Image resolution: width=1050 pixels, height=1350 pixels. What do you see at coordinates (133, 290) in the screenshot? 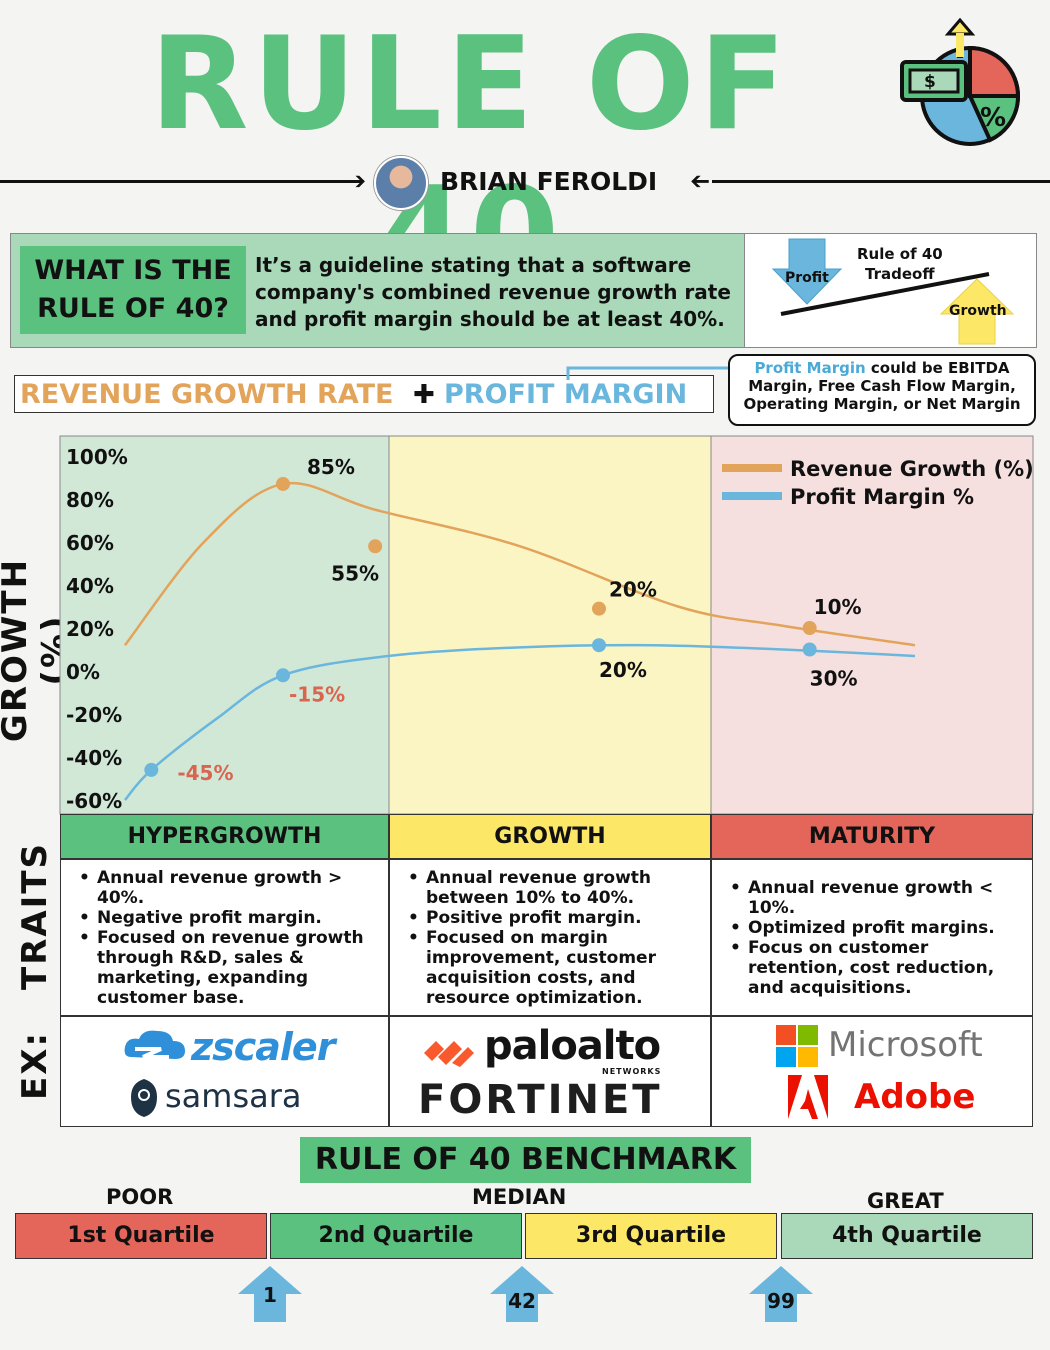
I see `definition-label: WHAT IS THE RULE OF 40?` at bounding box center [133, 290].